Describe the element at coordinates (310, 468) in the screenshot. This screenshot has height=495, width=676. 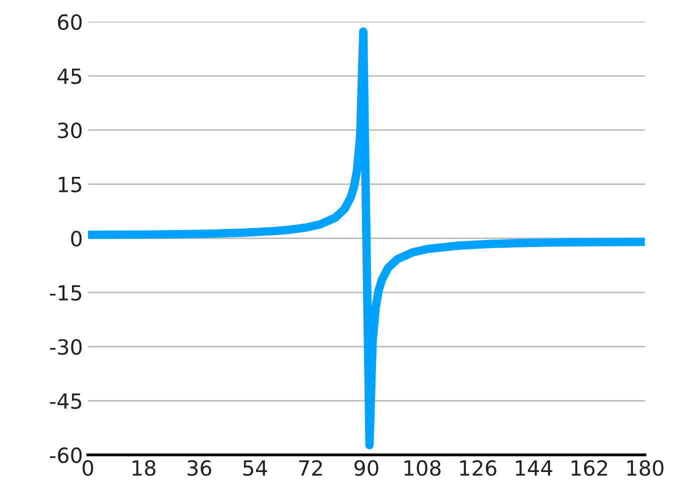
I see `x-tick-label: 72` at that location.